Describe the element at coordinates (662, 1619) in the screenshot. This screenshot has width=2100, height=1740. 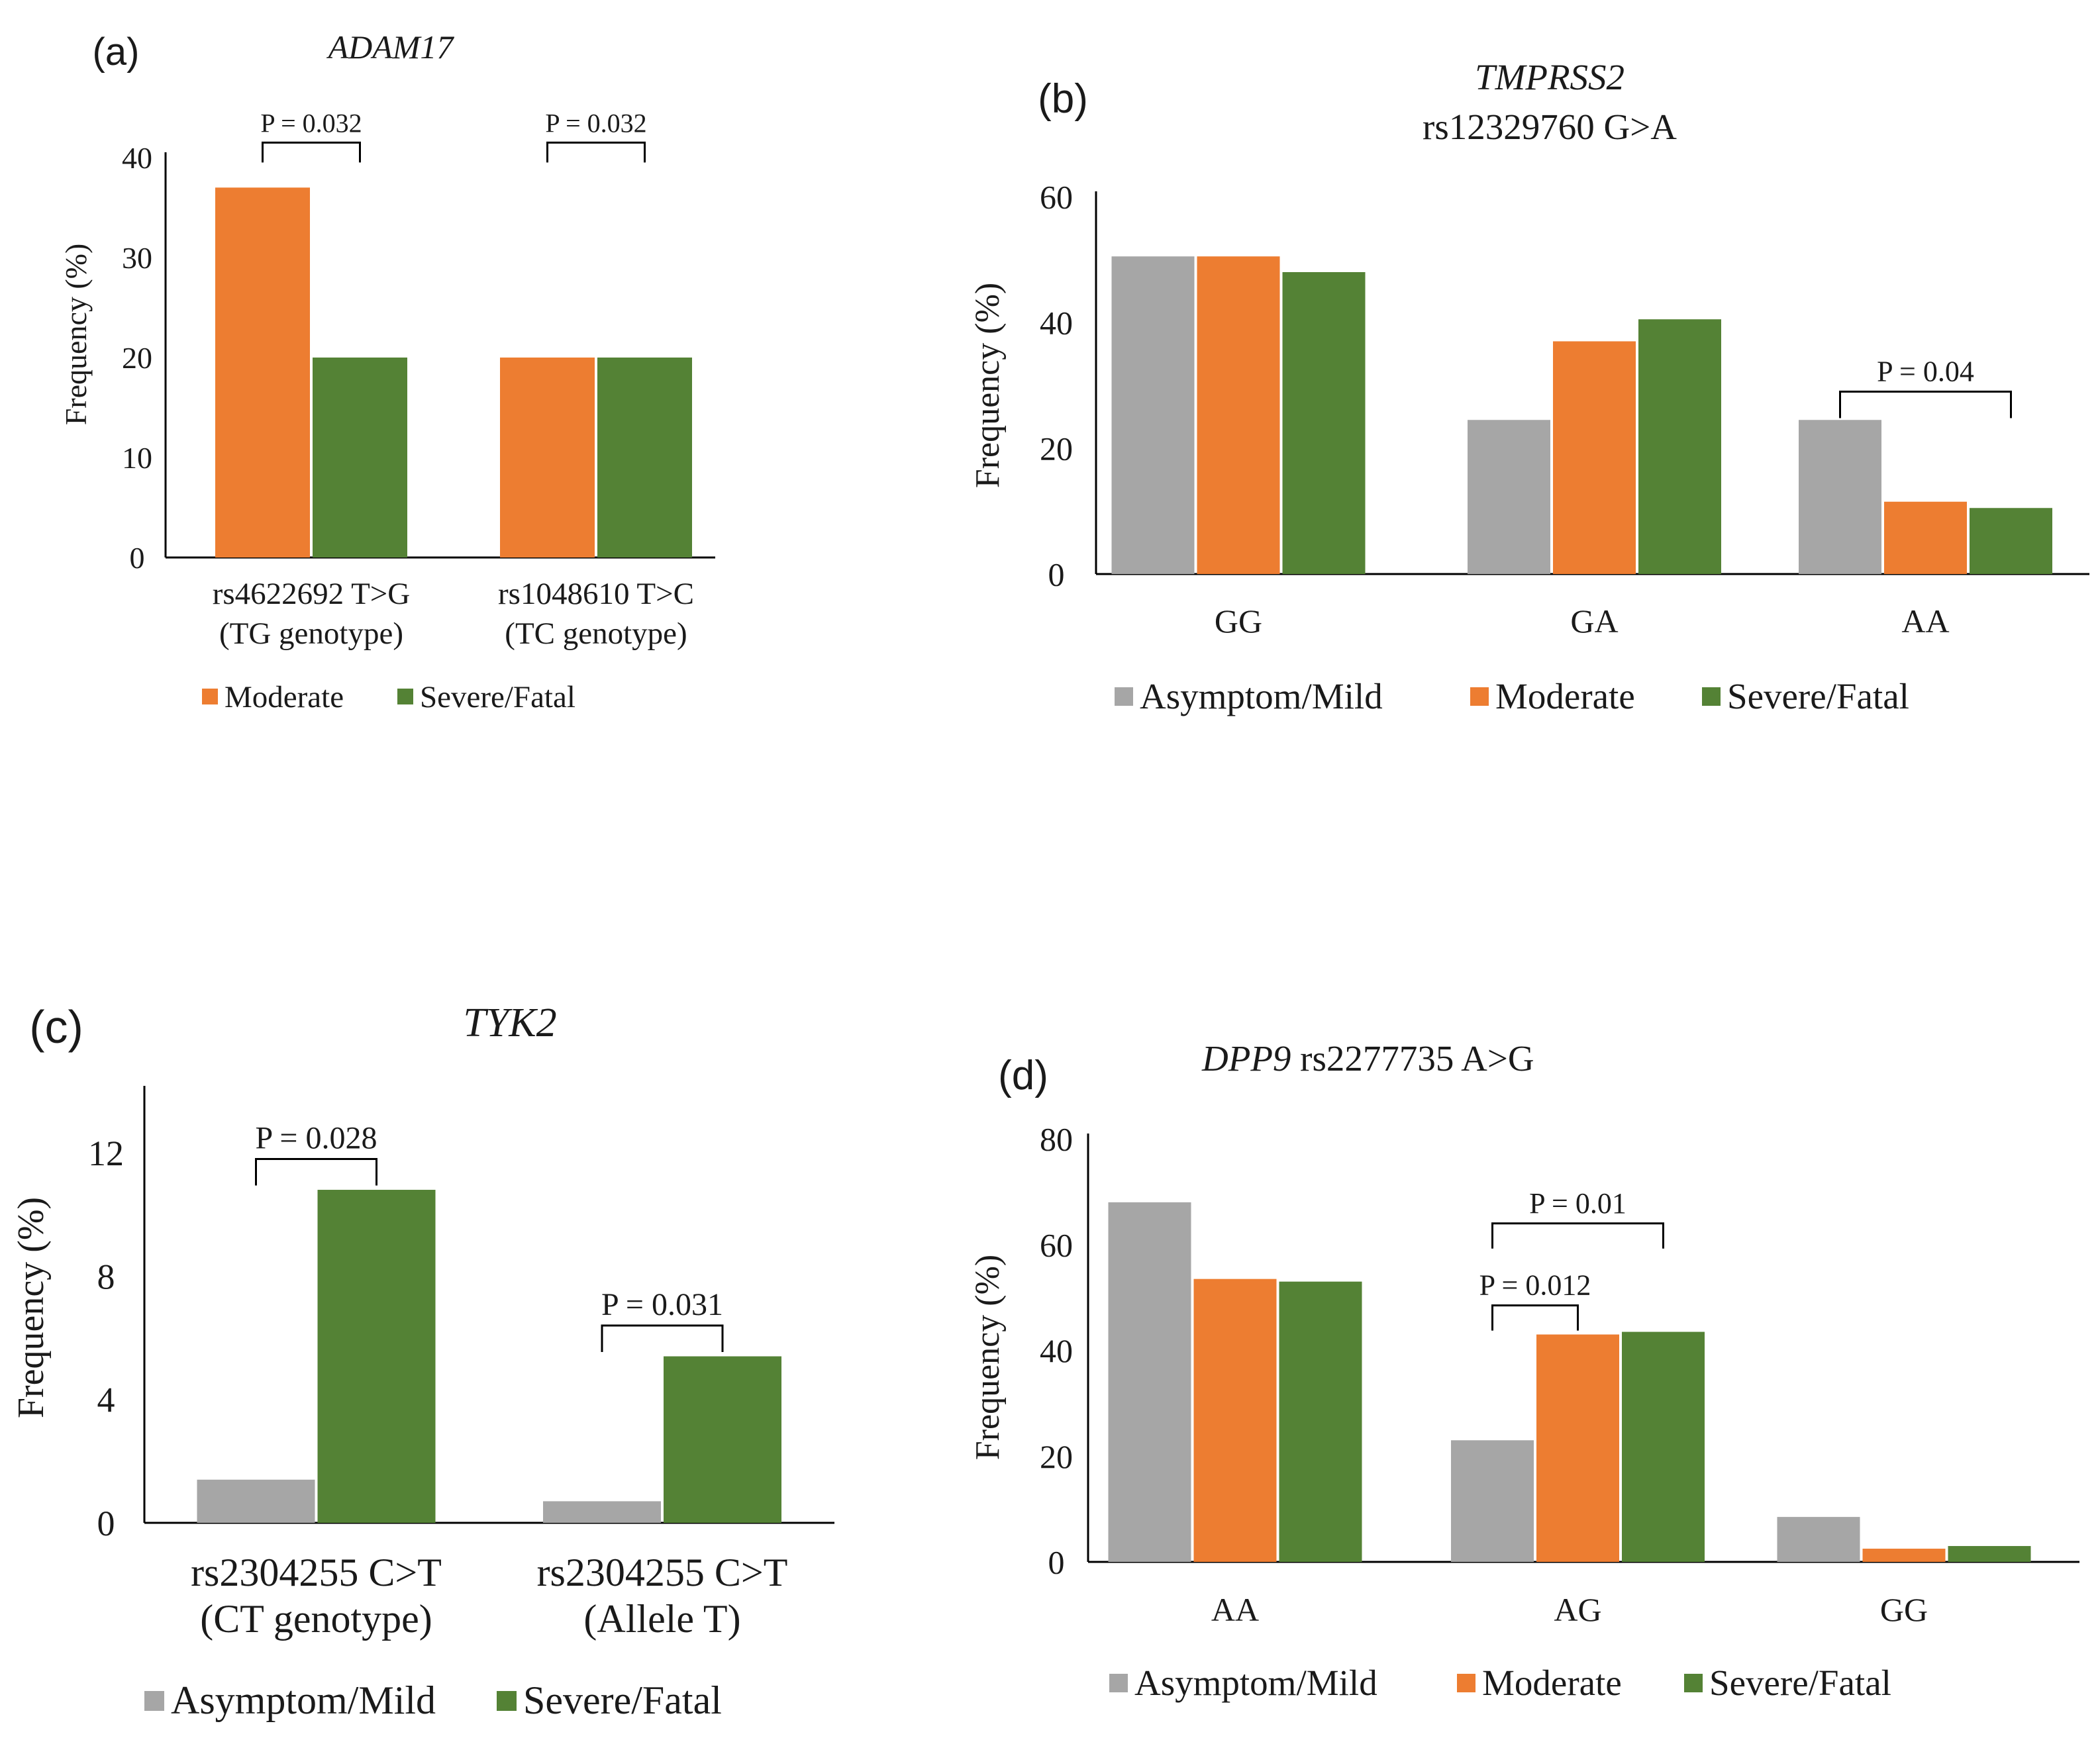
I see `x-category-label: (Allele T)` at that location.